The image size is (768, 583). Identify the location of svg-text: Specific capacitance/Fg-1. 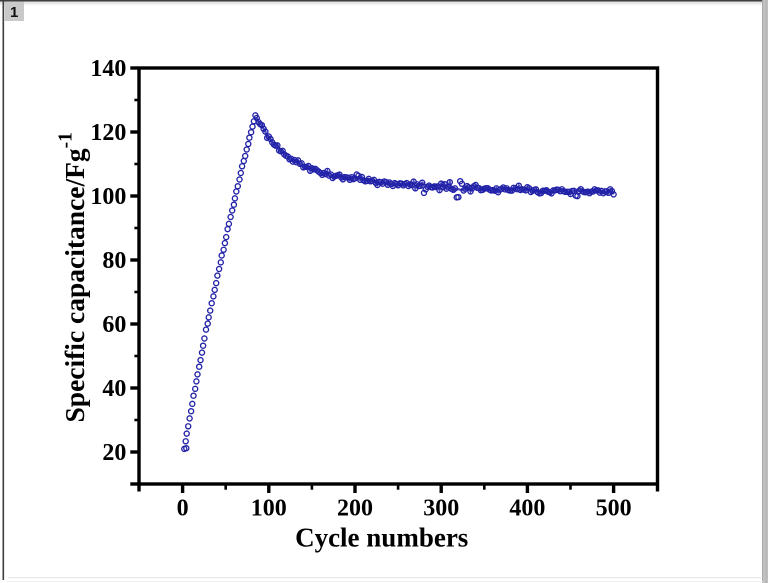
(73, 277).